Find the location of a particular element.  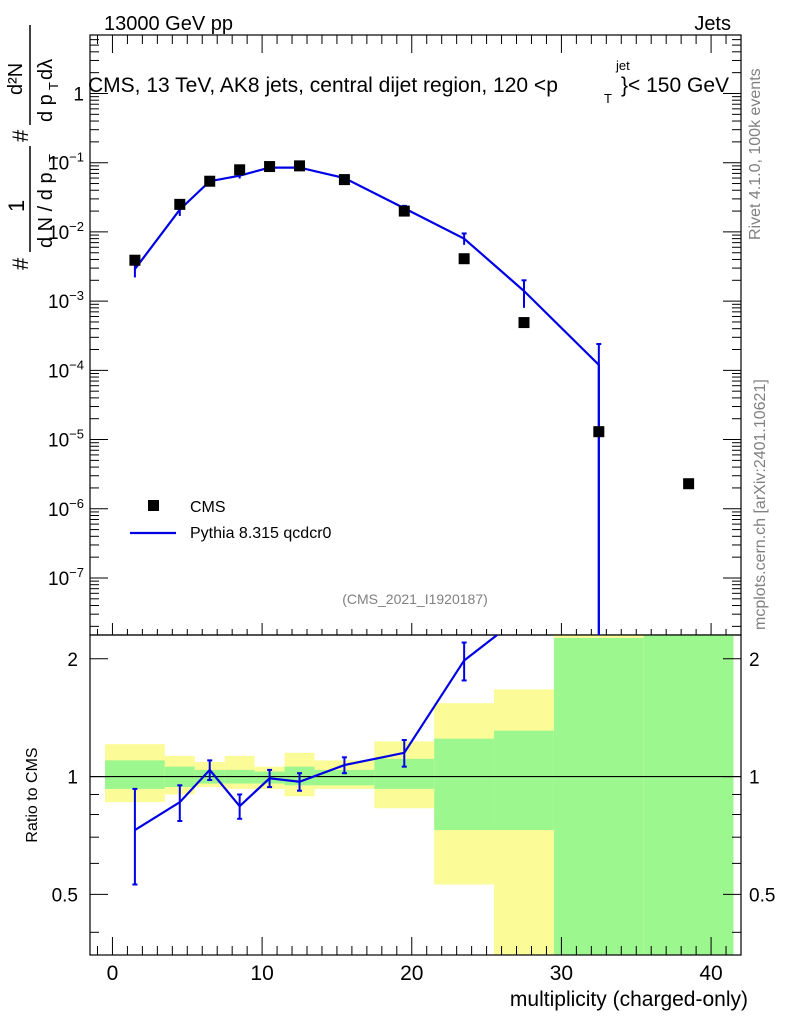

title-sub: T is located at coordinates (608, 98).